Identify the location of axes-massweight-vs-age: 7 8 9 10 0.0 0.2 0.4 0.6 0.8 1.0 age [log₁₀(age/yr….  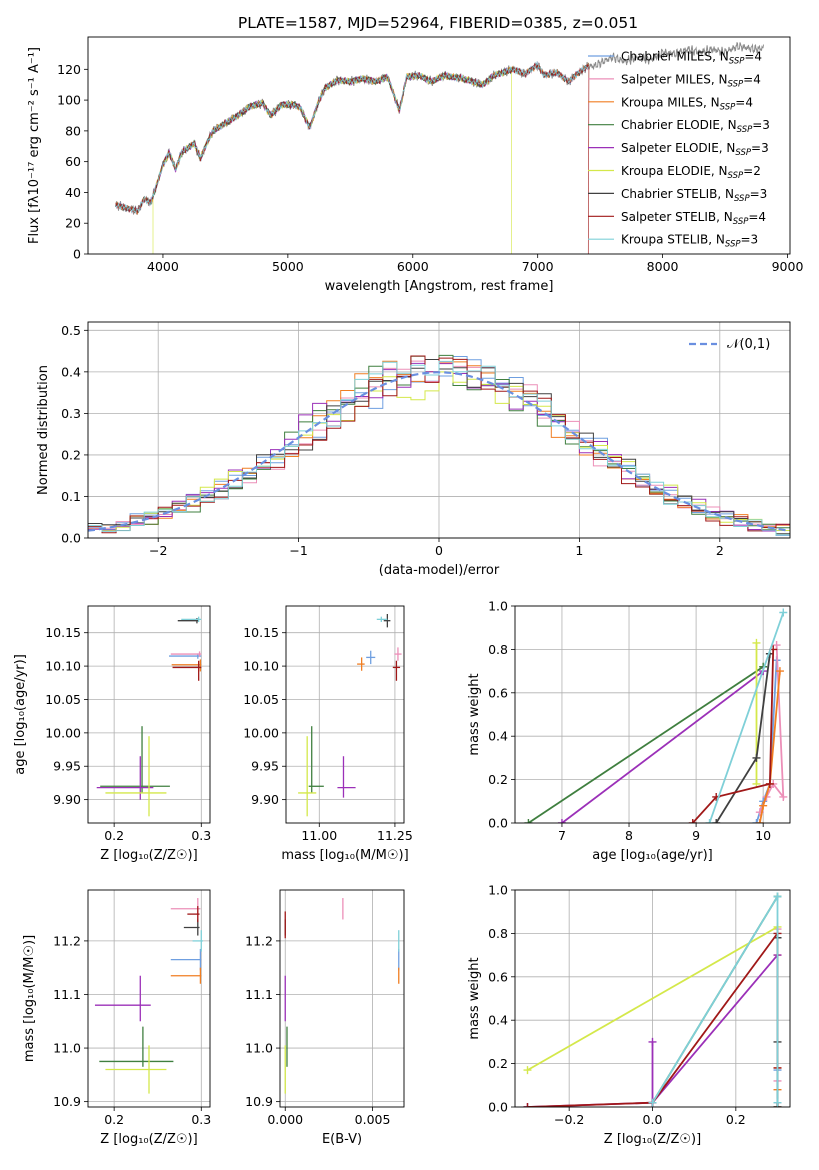
(629, 731).